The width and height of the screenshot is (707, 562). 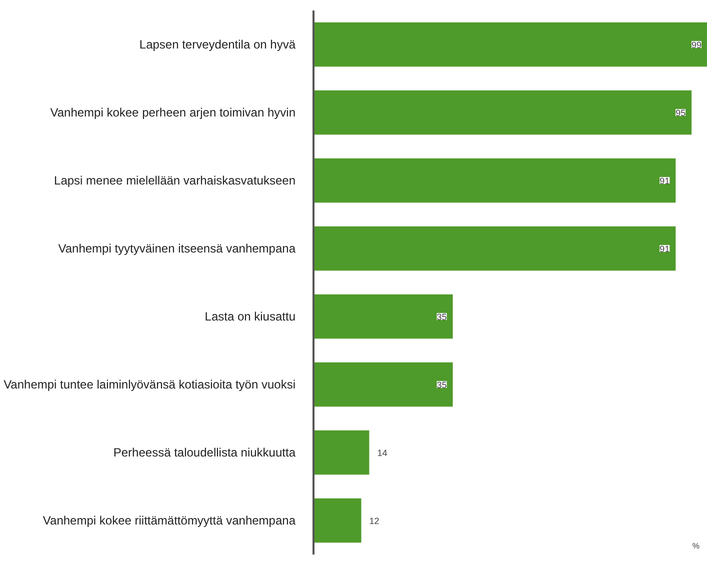 What do you see at coordinates (173, 113) in the screenshot?
I see `y-tick-label: Vanhempi kokee perheen arjen toimivan hyvin` at bounding box center [173, 113].